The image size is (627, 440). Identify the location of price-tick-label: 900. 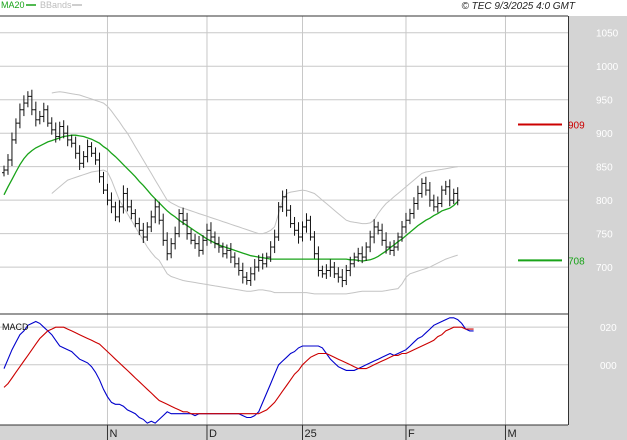
(604, 134).